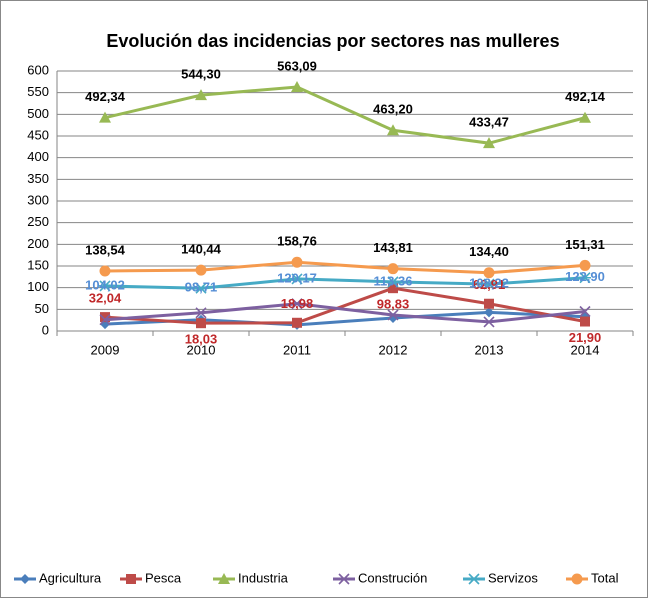 This screenshot has width=648, height=598. What do you see at coordinates (38, 243) in the screenshot?
I see `y-tick-label: 200` at bounding box center [38, 243].